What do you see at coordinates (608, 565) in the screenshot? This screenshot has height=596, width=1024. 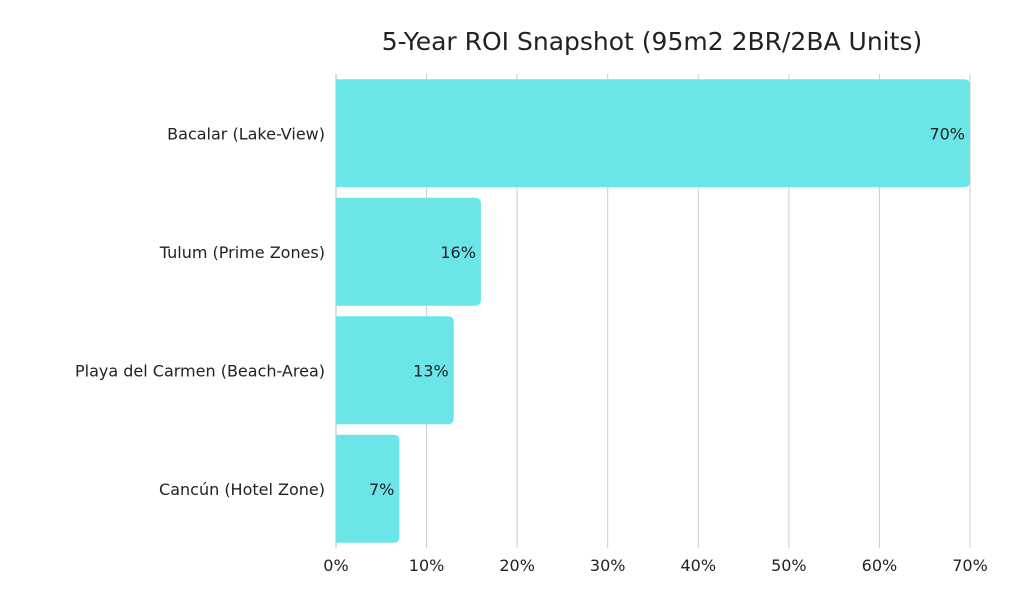 I see `x-tick-label: 30%` at bounding box center [608, 565].